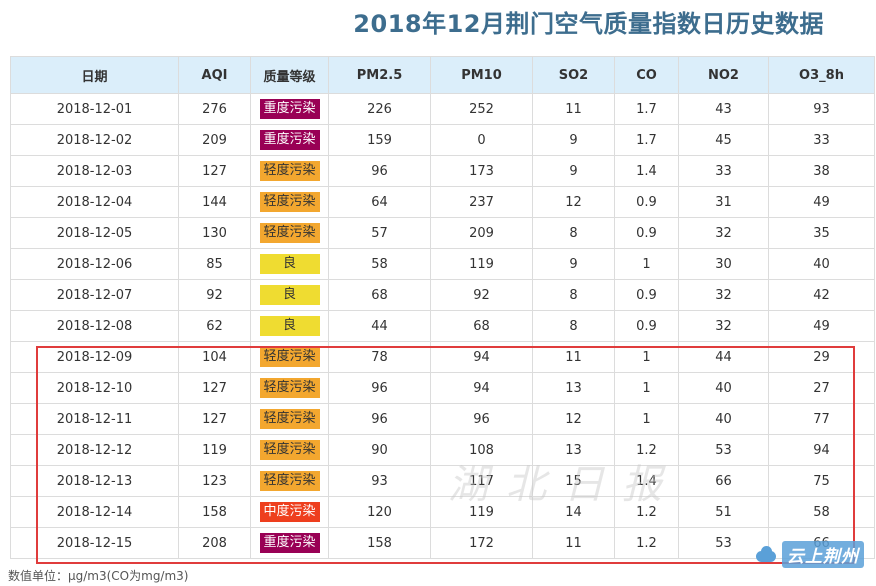 The width and height of the screenshot is (876, 586). Describe the element at coordinates (723, 543) in the screenshot. I see `cell-no2: 53` at that location.